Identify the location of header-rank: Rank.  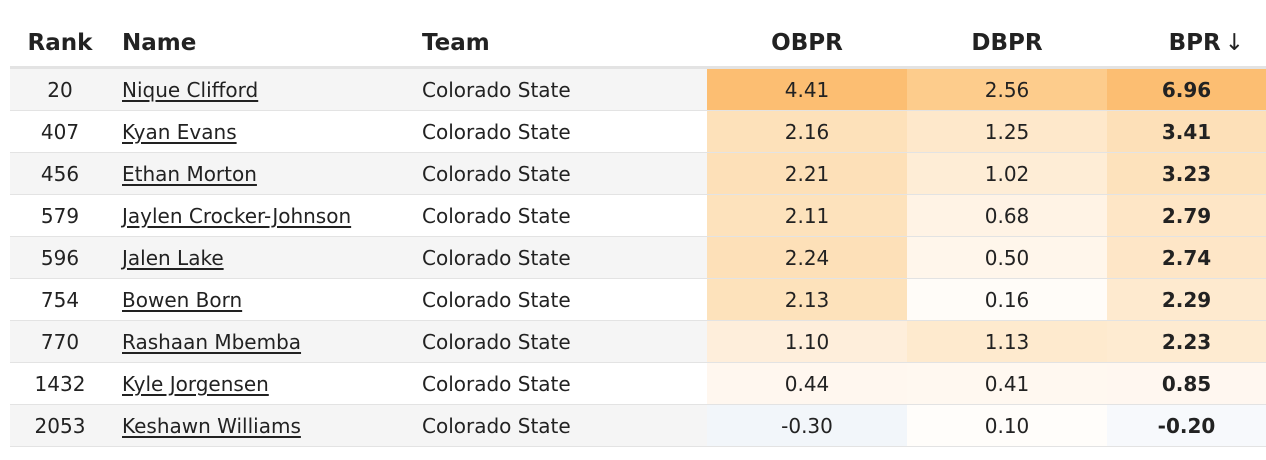
(60, 44).